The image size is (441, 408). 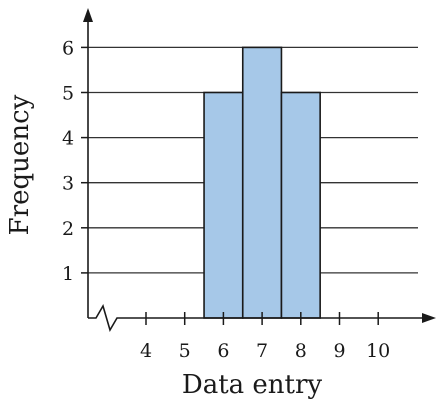 What do you see at coordinates (223, 351) in the screenshot?
I see `x-tick-label-6: 6` at bounding box center [223, 351].